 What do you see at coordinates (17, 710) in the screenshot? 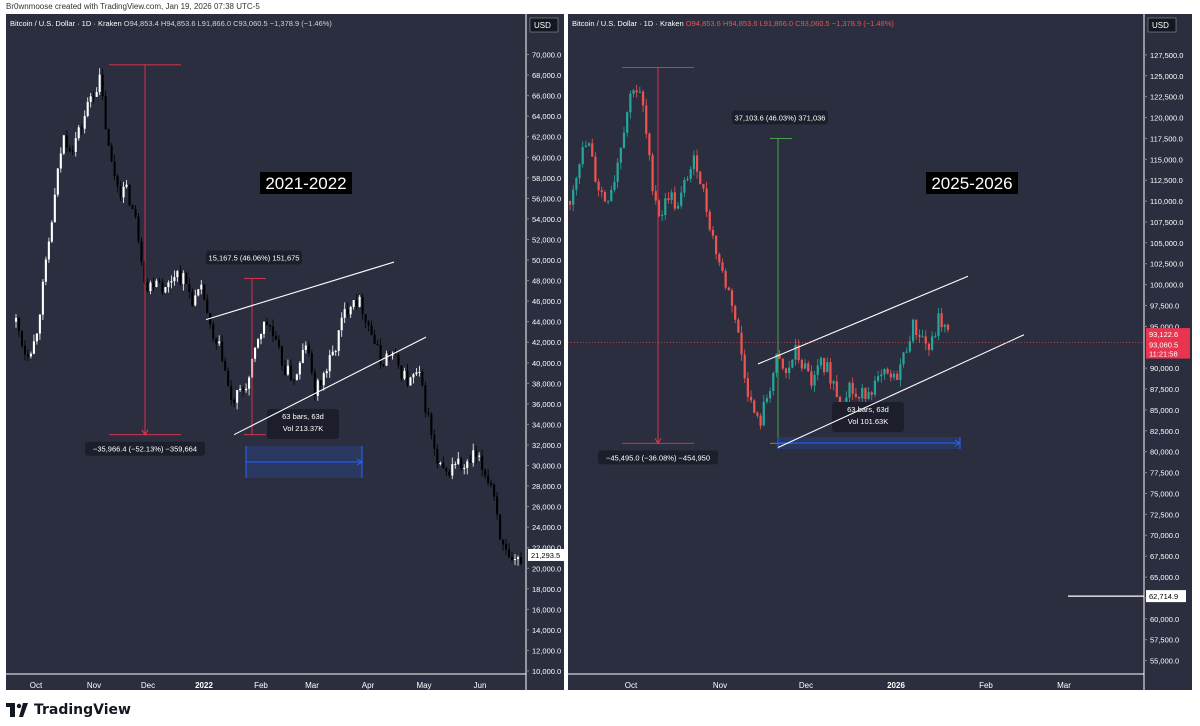
I see `tradingview-logo-icon` at bounding box center [17, 710].